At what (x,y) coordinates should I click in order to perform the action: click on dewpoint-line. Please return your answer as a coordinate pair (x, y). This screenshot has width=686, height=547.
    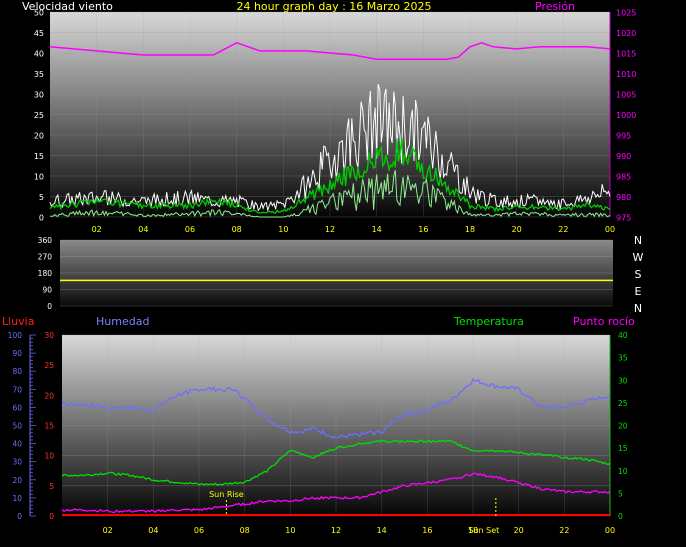
    Looking at the image, I should click on (336, 493).